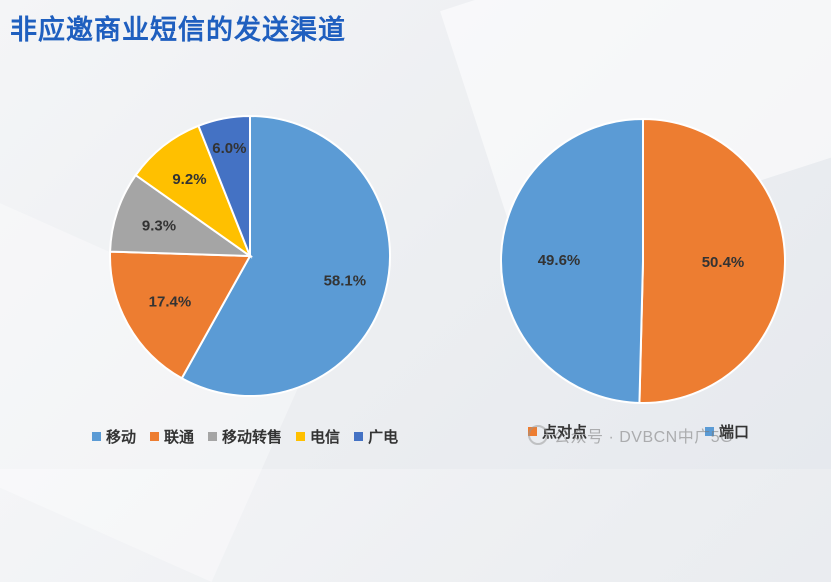 Image resolution: width=831 pixels, height=582 pixels. I want to click on legend-label: 点对点, so click(565, 432).